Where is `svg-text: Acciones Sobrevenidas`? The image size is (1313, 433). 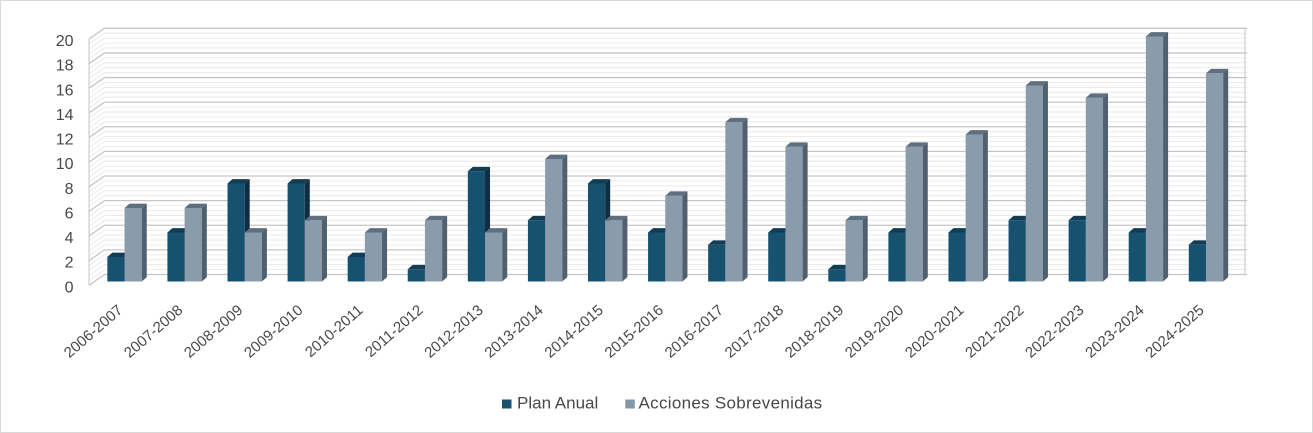 svg-text: Acciones Sobrevenidas is located at coordinates (731, 403).